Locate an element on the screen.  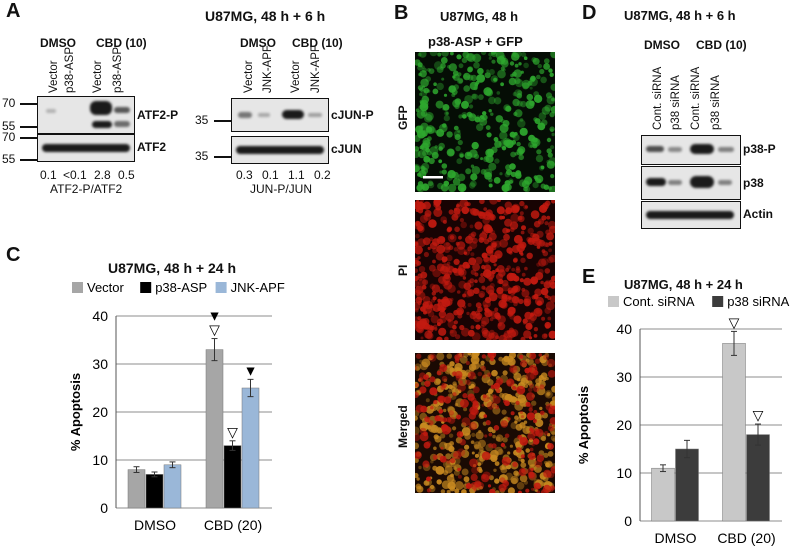
panel-d-title: U87MG, 48 h + 6 h is located at coordinates (680, 15).